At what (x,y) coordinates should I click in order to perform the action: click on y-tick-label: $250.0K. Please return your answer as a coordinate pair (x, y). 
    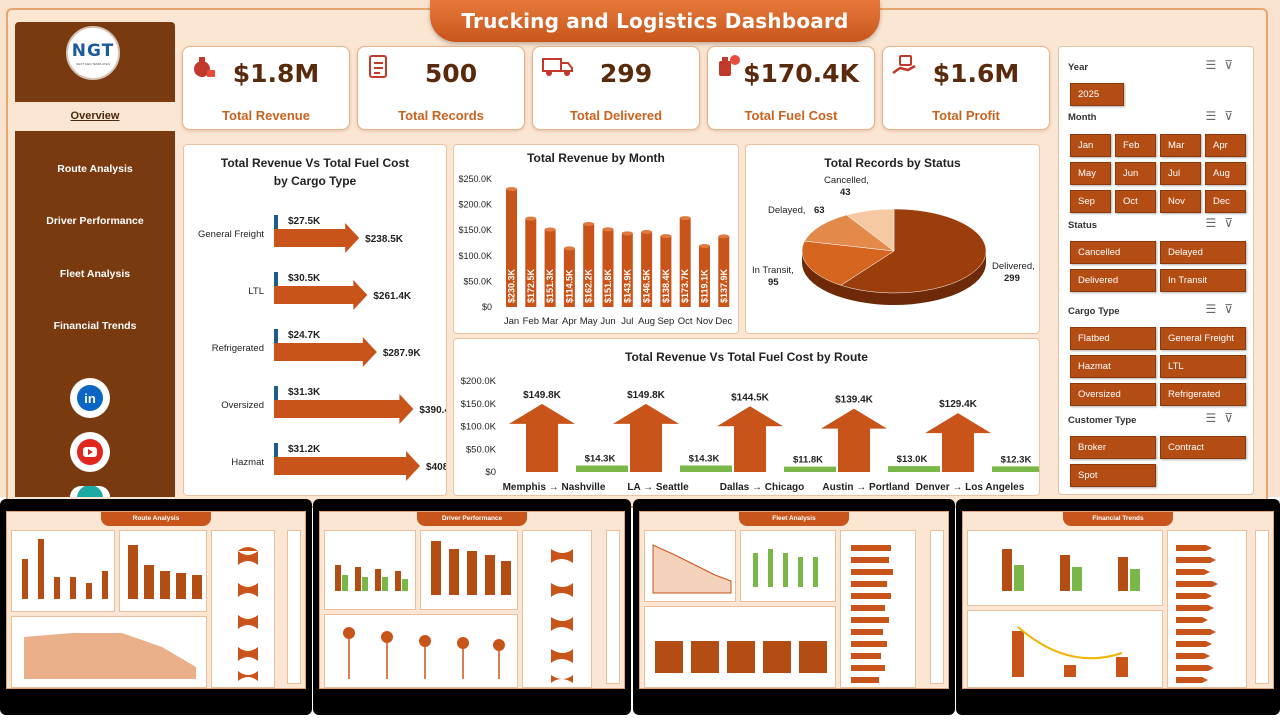
    Looking at the image, I should click on (475, 179).